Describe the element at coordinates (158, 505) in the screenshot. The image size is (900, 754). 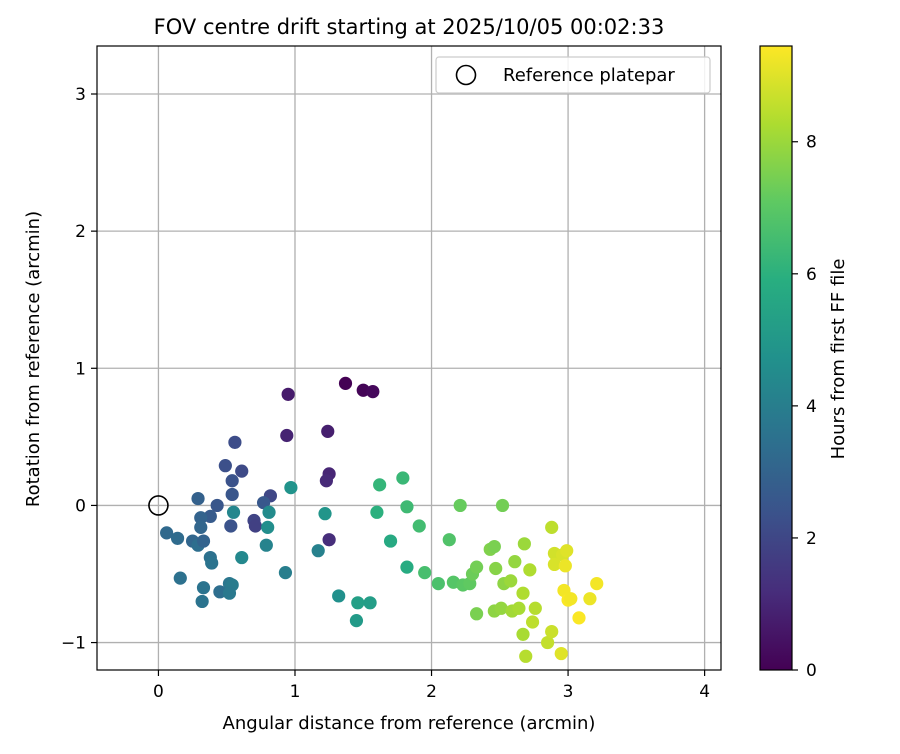
I see `reference-marker` at that location.